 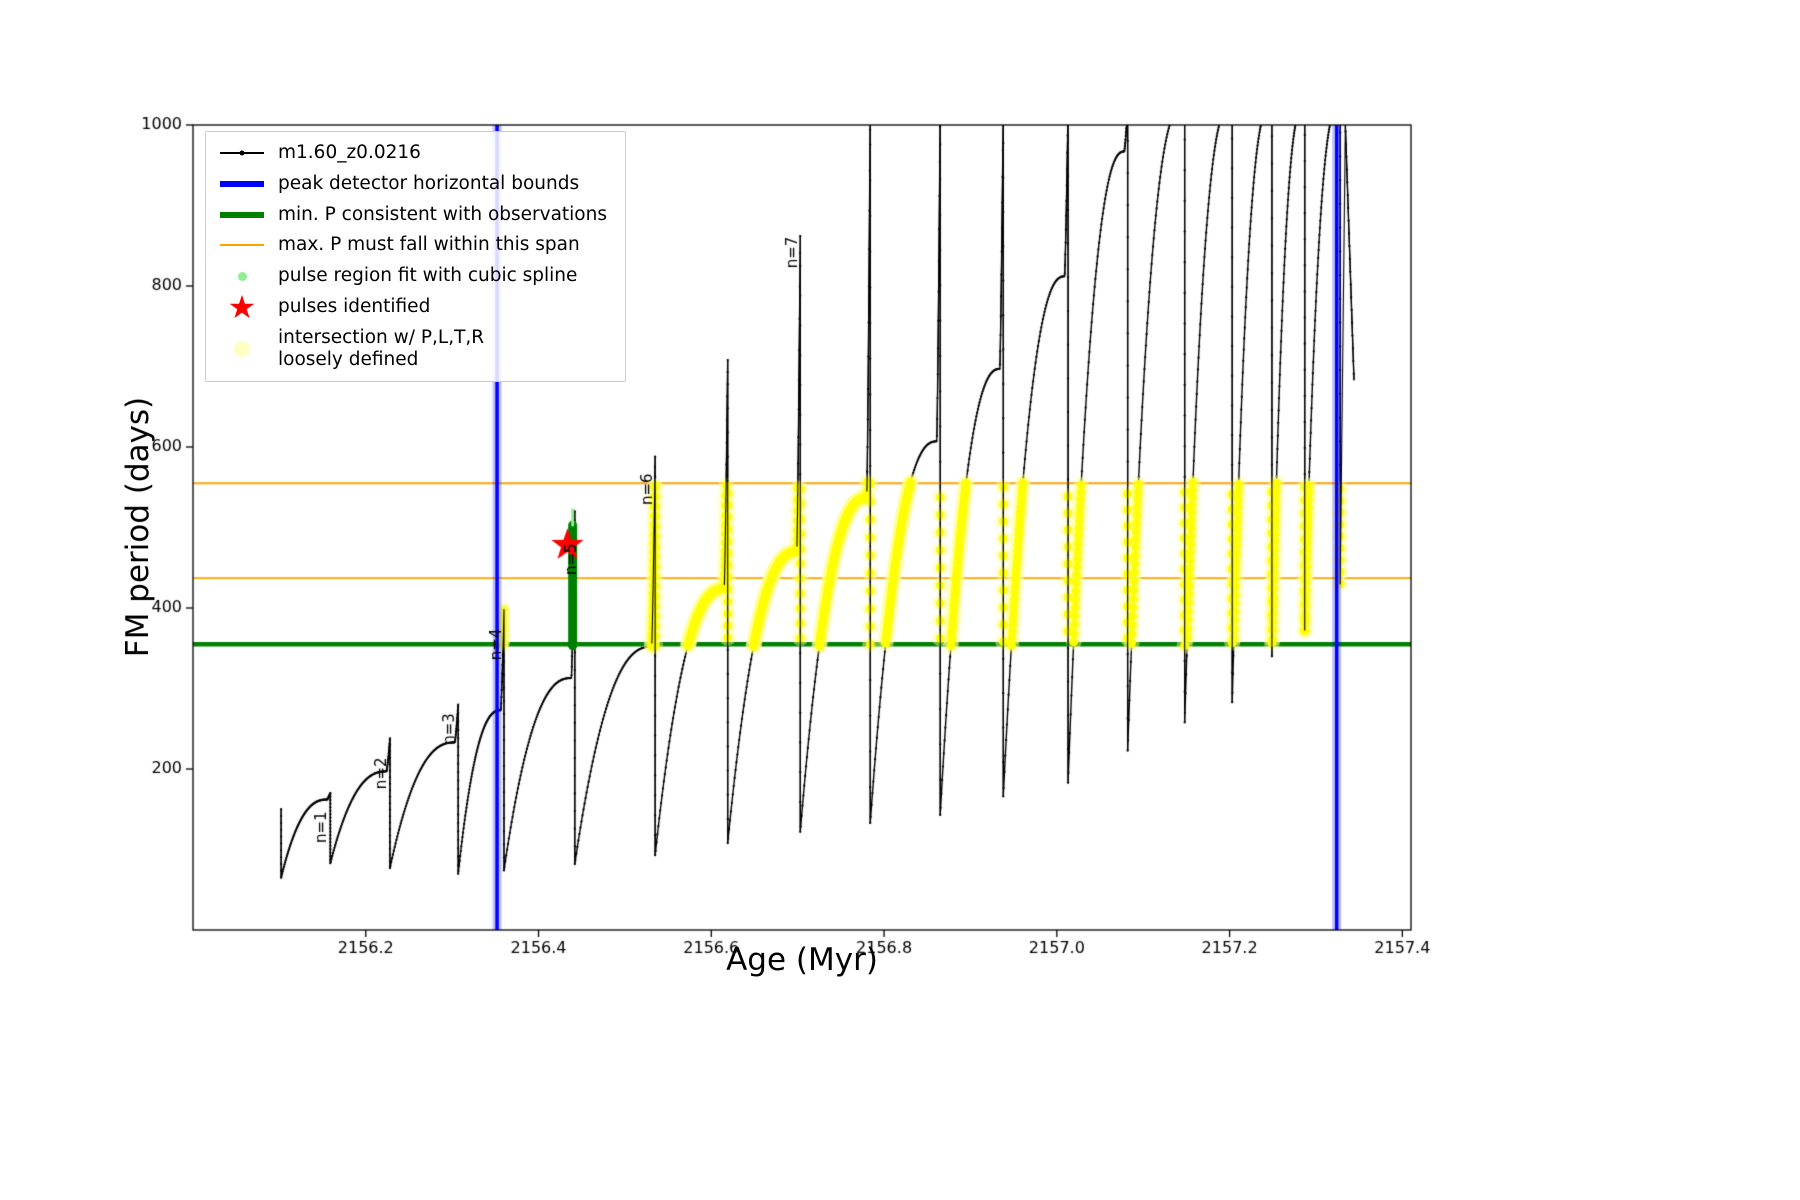 I want to click on legend-marker-thin-line-icon, so click(x=242, y=245).